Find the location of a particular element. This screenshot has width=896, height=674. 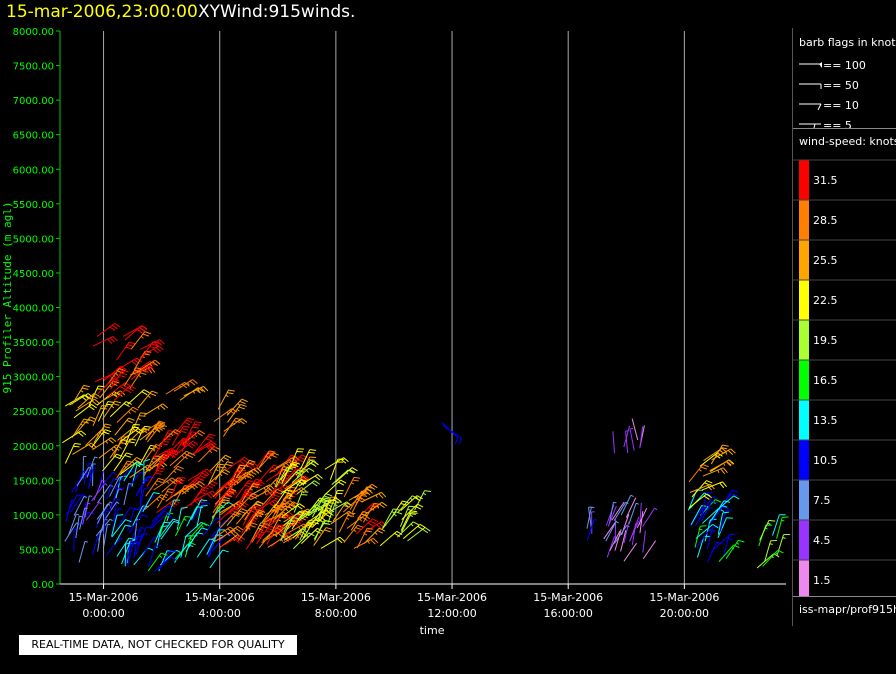

x-tick-time-label: 0:00:00 is located at coordinates (103, 613).